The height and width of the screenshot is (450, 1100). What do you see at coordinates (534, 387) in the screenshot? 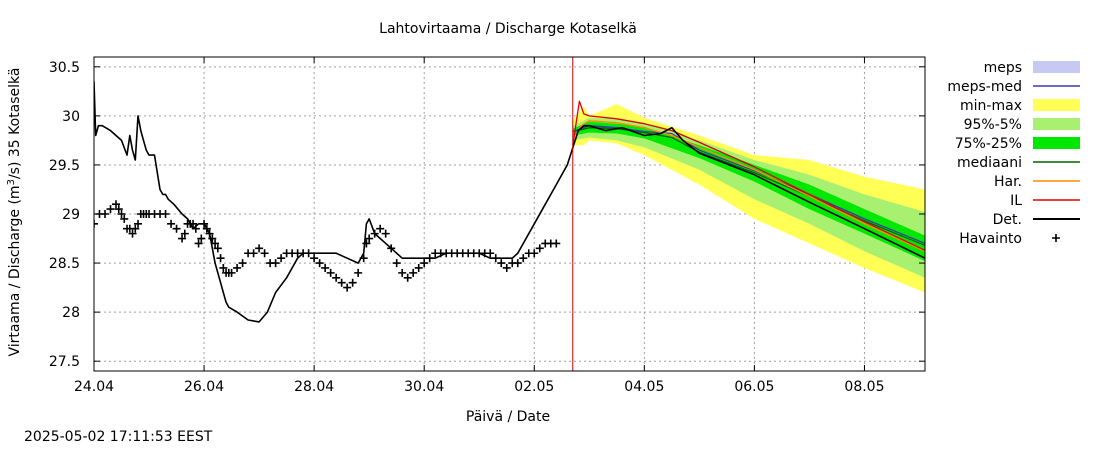
I see `x-tick-label: 02.05` at bounding box center [534, 387].